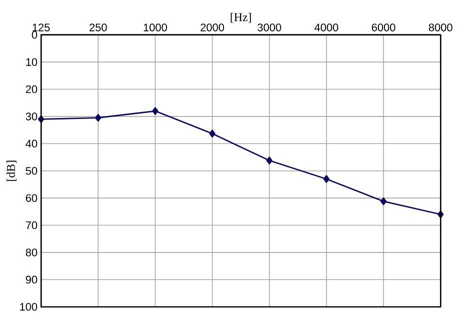 This screenshot has width=459, height=321. I want to click on x-tick-label: 2000, so click(212, 28).